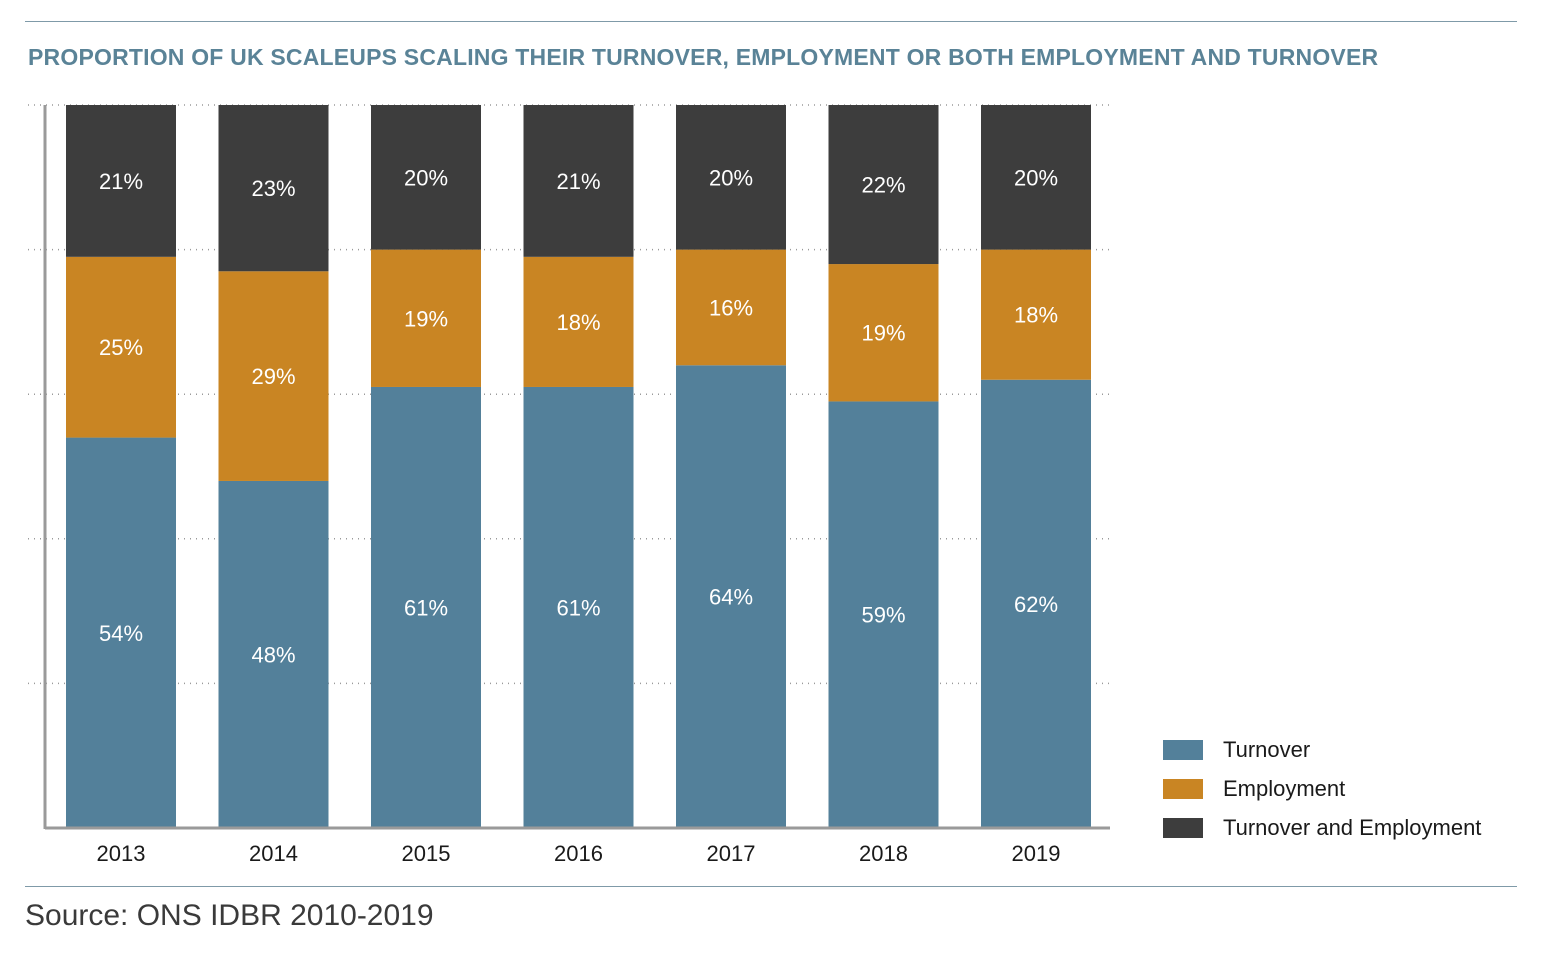 The image size is (1554, 960). I want to click on bar-turnover-2017, so click(731, 596).